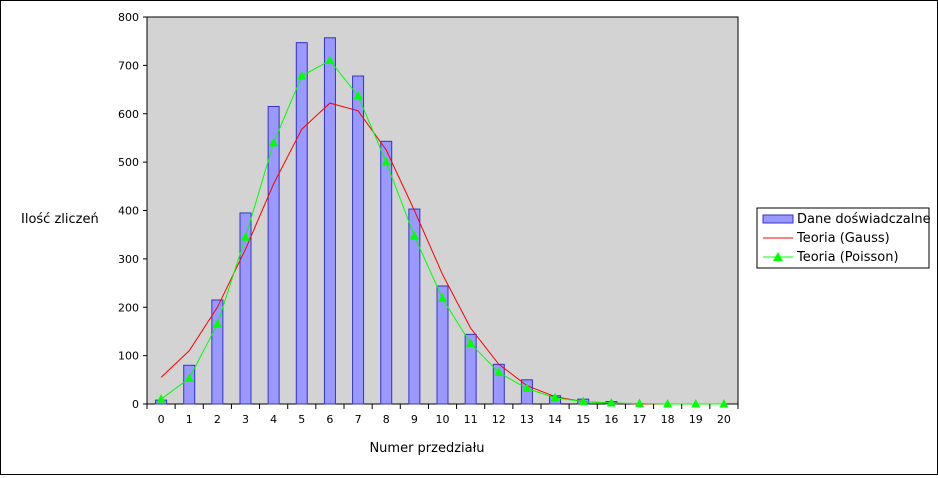 This screenshot has height=478, width=938. What do you see at coordinates (245, 419) in the screenshot?
I see `x-tick-label: 3` at bounding box center [245, 419].